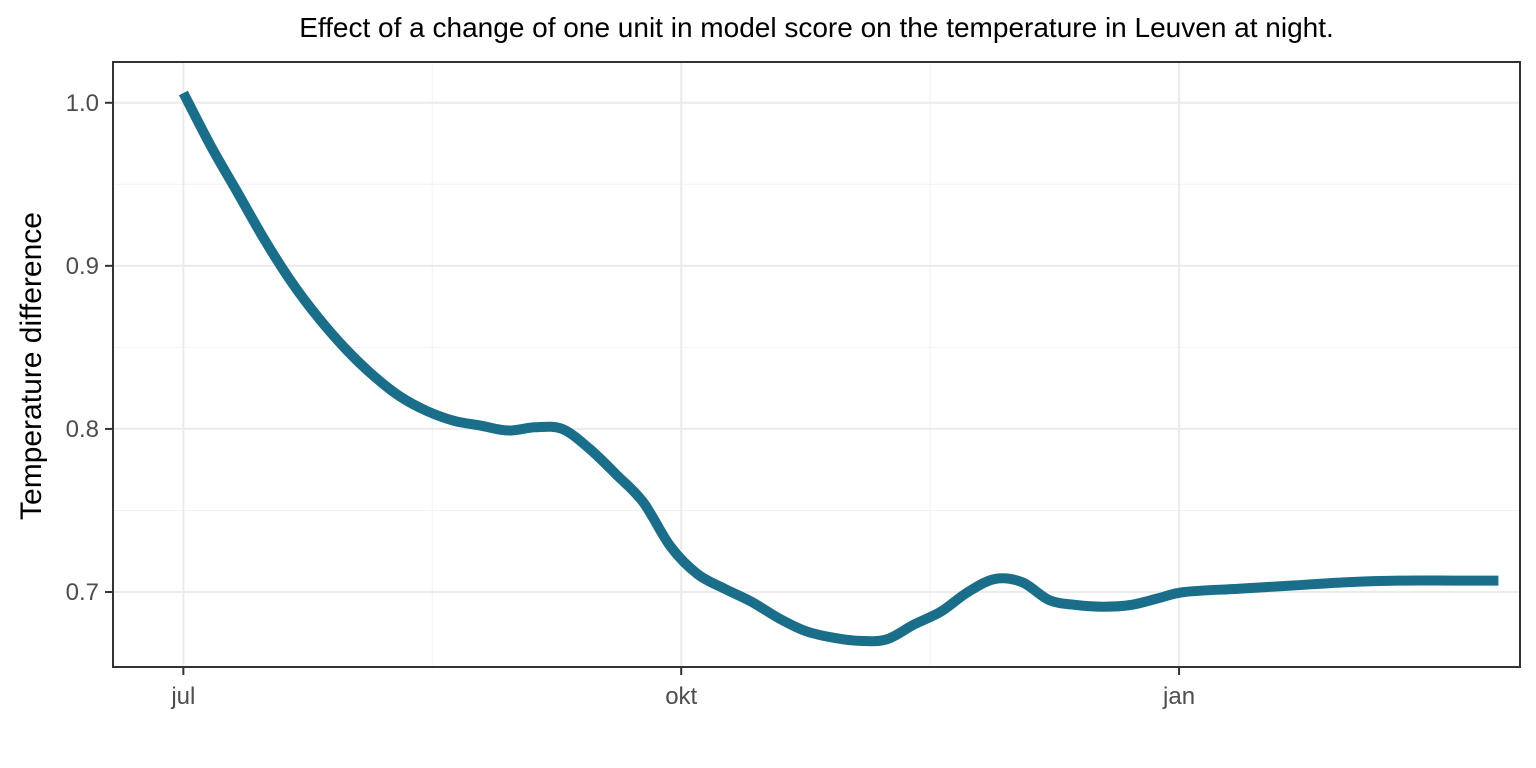 The width and height of the screenshot is (1536, 768). I want to click on y-tick-label: 0.7, so click(82, 592).